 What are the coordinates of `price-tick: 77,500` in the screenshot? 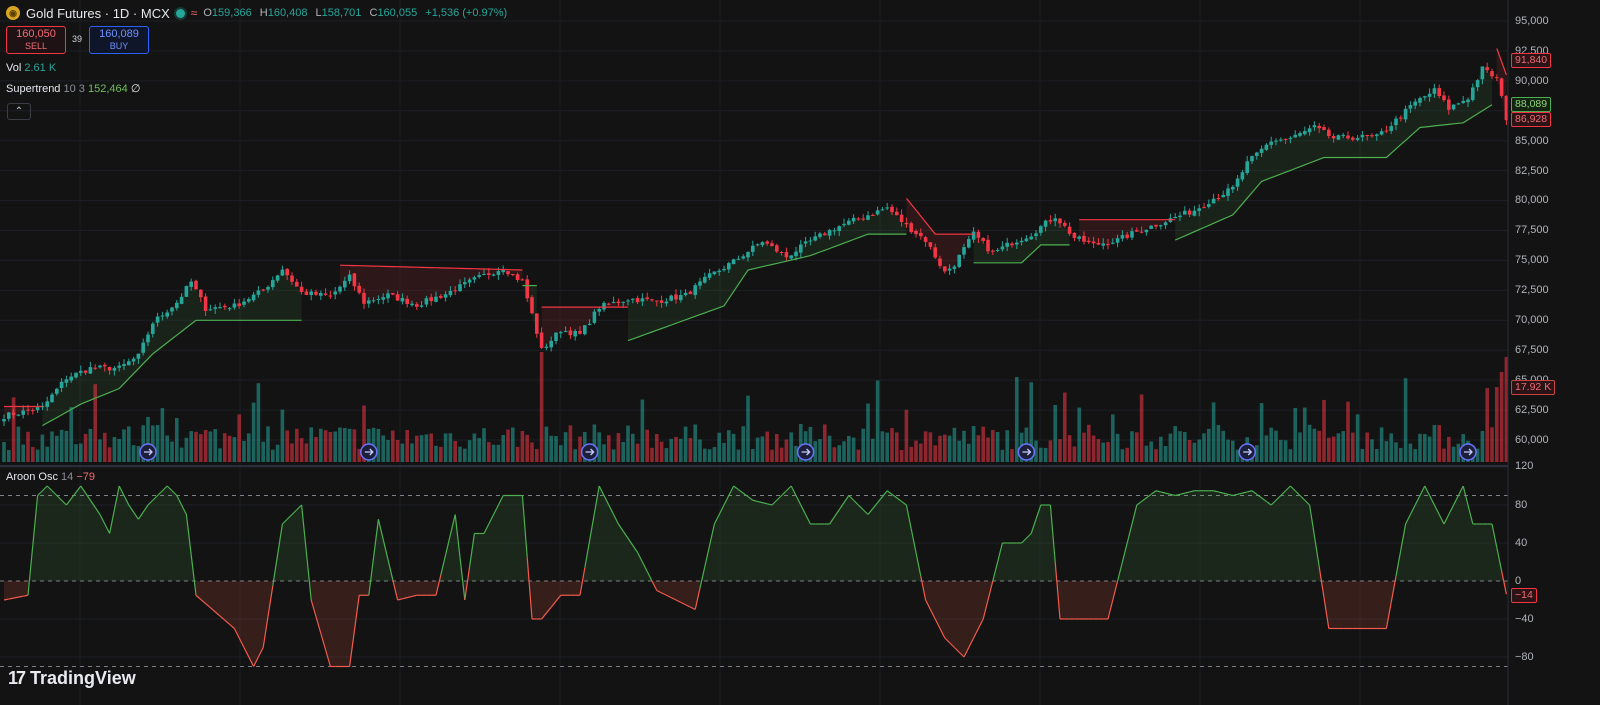 It's located at (1532, 230).